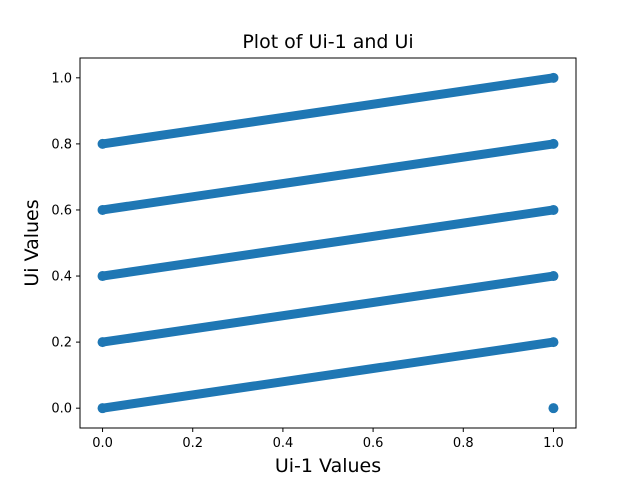 The height and width of the screenshot is (480, 640). What do you see at coordinates (61, 343) in the screenshot?
I see `y-tick-label: 0.2` at bounding box center [61, 343].